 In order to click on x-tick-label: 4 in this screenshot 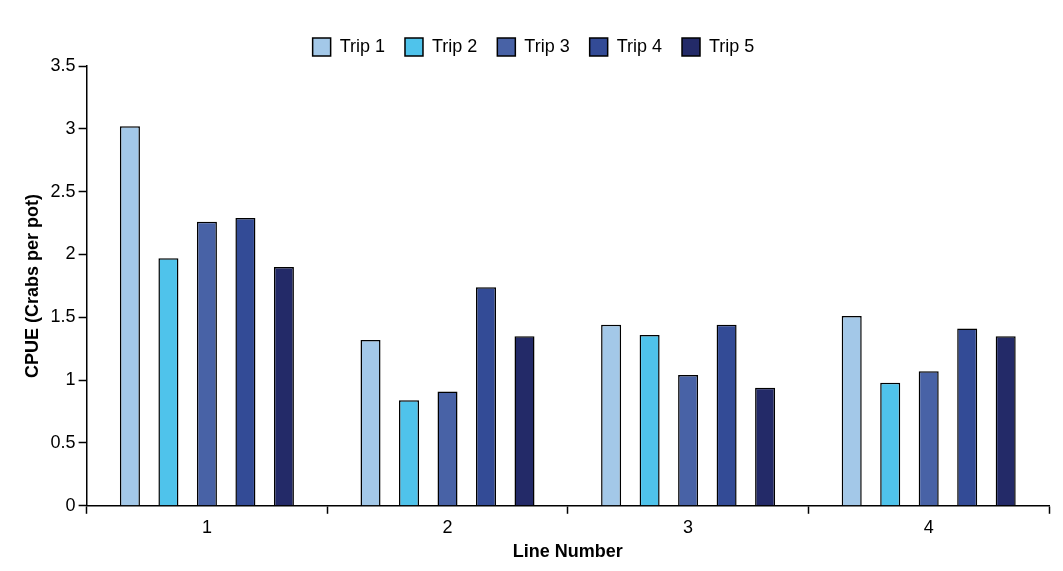, I will do `click(928, 526)`.